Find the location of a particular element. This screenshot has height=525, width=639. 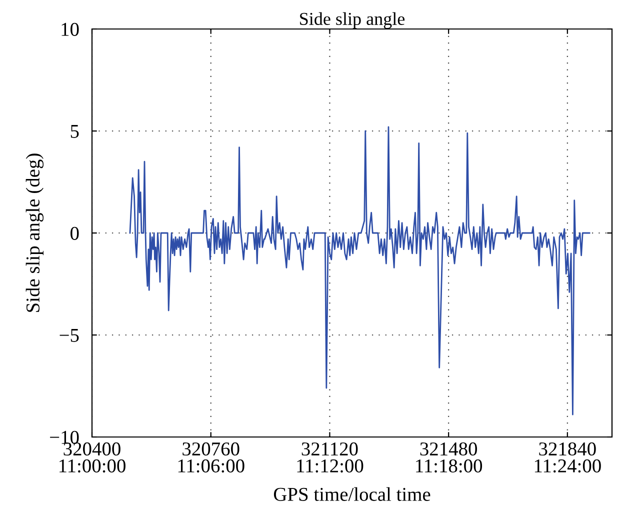

x-tick-label: 320400 is located at coordinates (92, 449).